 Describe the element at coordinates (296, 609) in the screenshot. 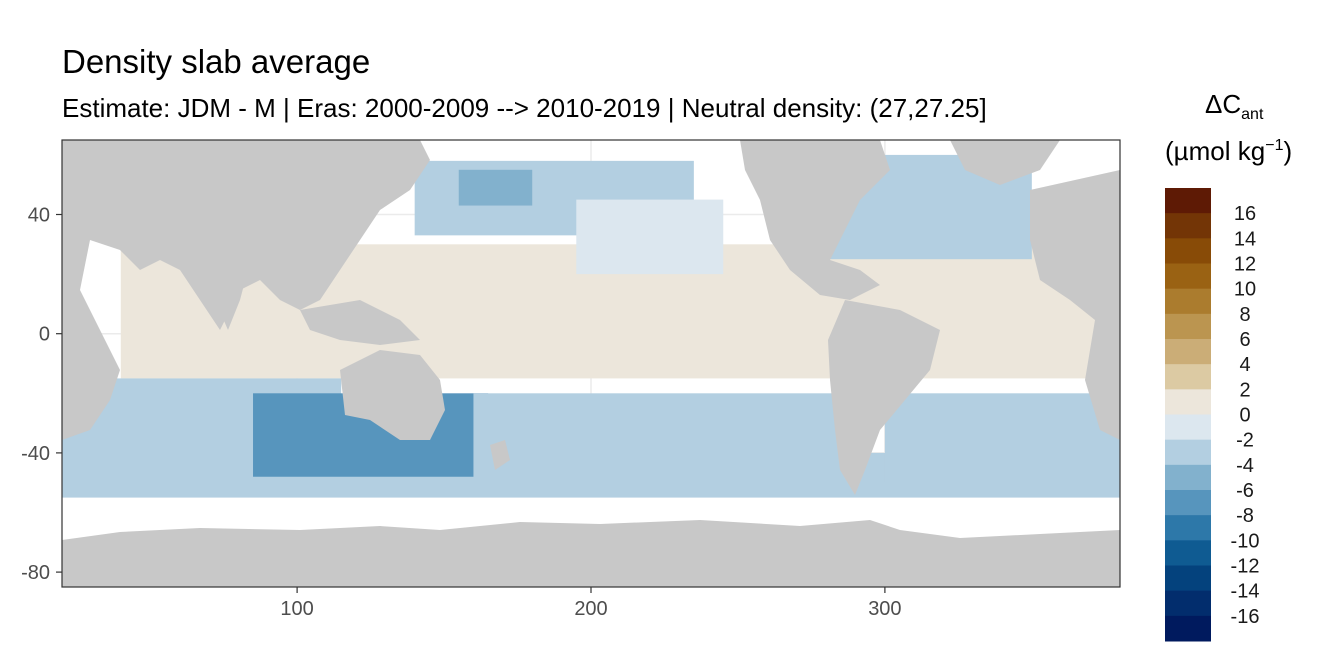

I see `x-tick-label: 100` at that location.